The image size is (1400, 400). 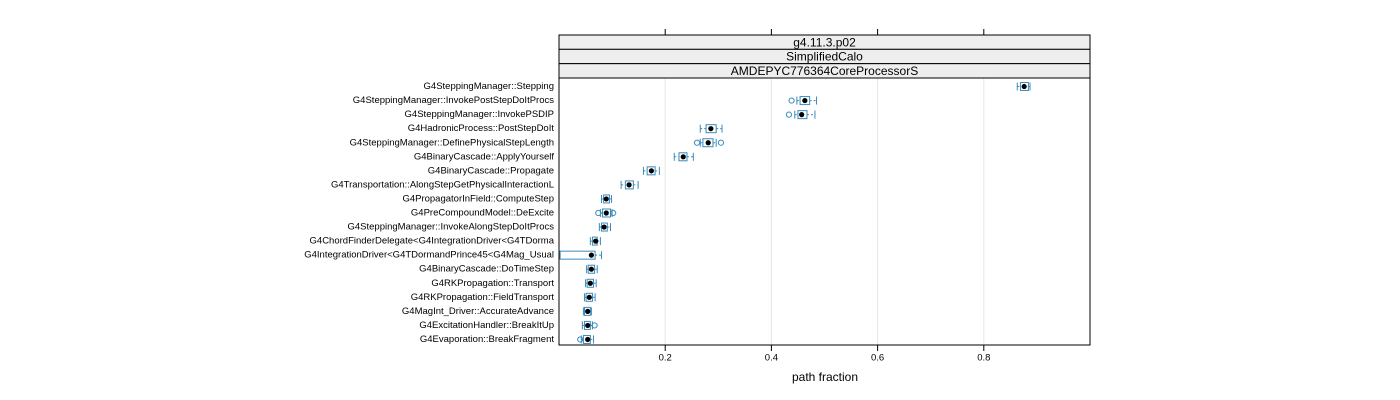 What do you see at coordinates (491, 170) in the screenshot?
I see `y-tick-label: G4BinaryCascade::Propagate` at bounding box center [491, 170].